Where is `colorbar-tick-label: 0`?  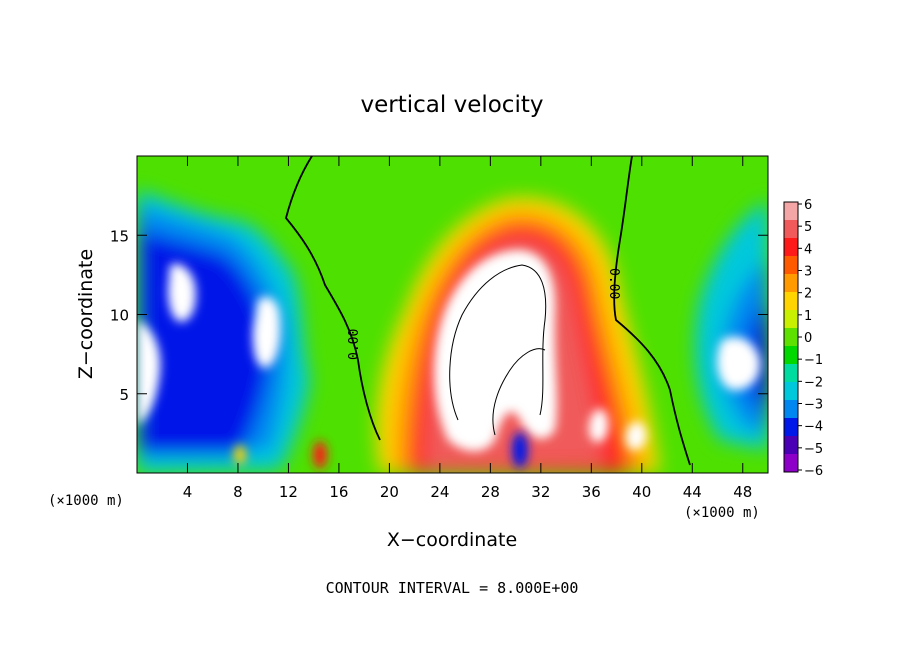
colorbar-tick-label: 0 is located at coordinates (808, 338).